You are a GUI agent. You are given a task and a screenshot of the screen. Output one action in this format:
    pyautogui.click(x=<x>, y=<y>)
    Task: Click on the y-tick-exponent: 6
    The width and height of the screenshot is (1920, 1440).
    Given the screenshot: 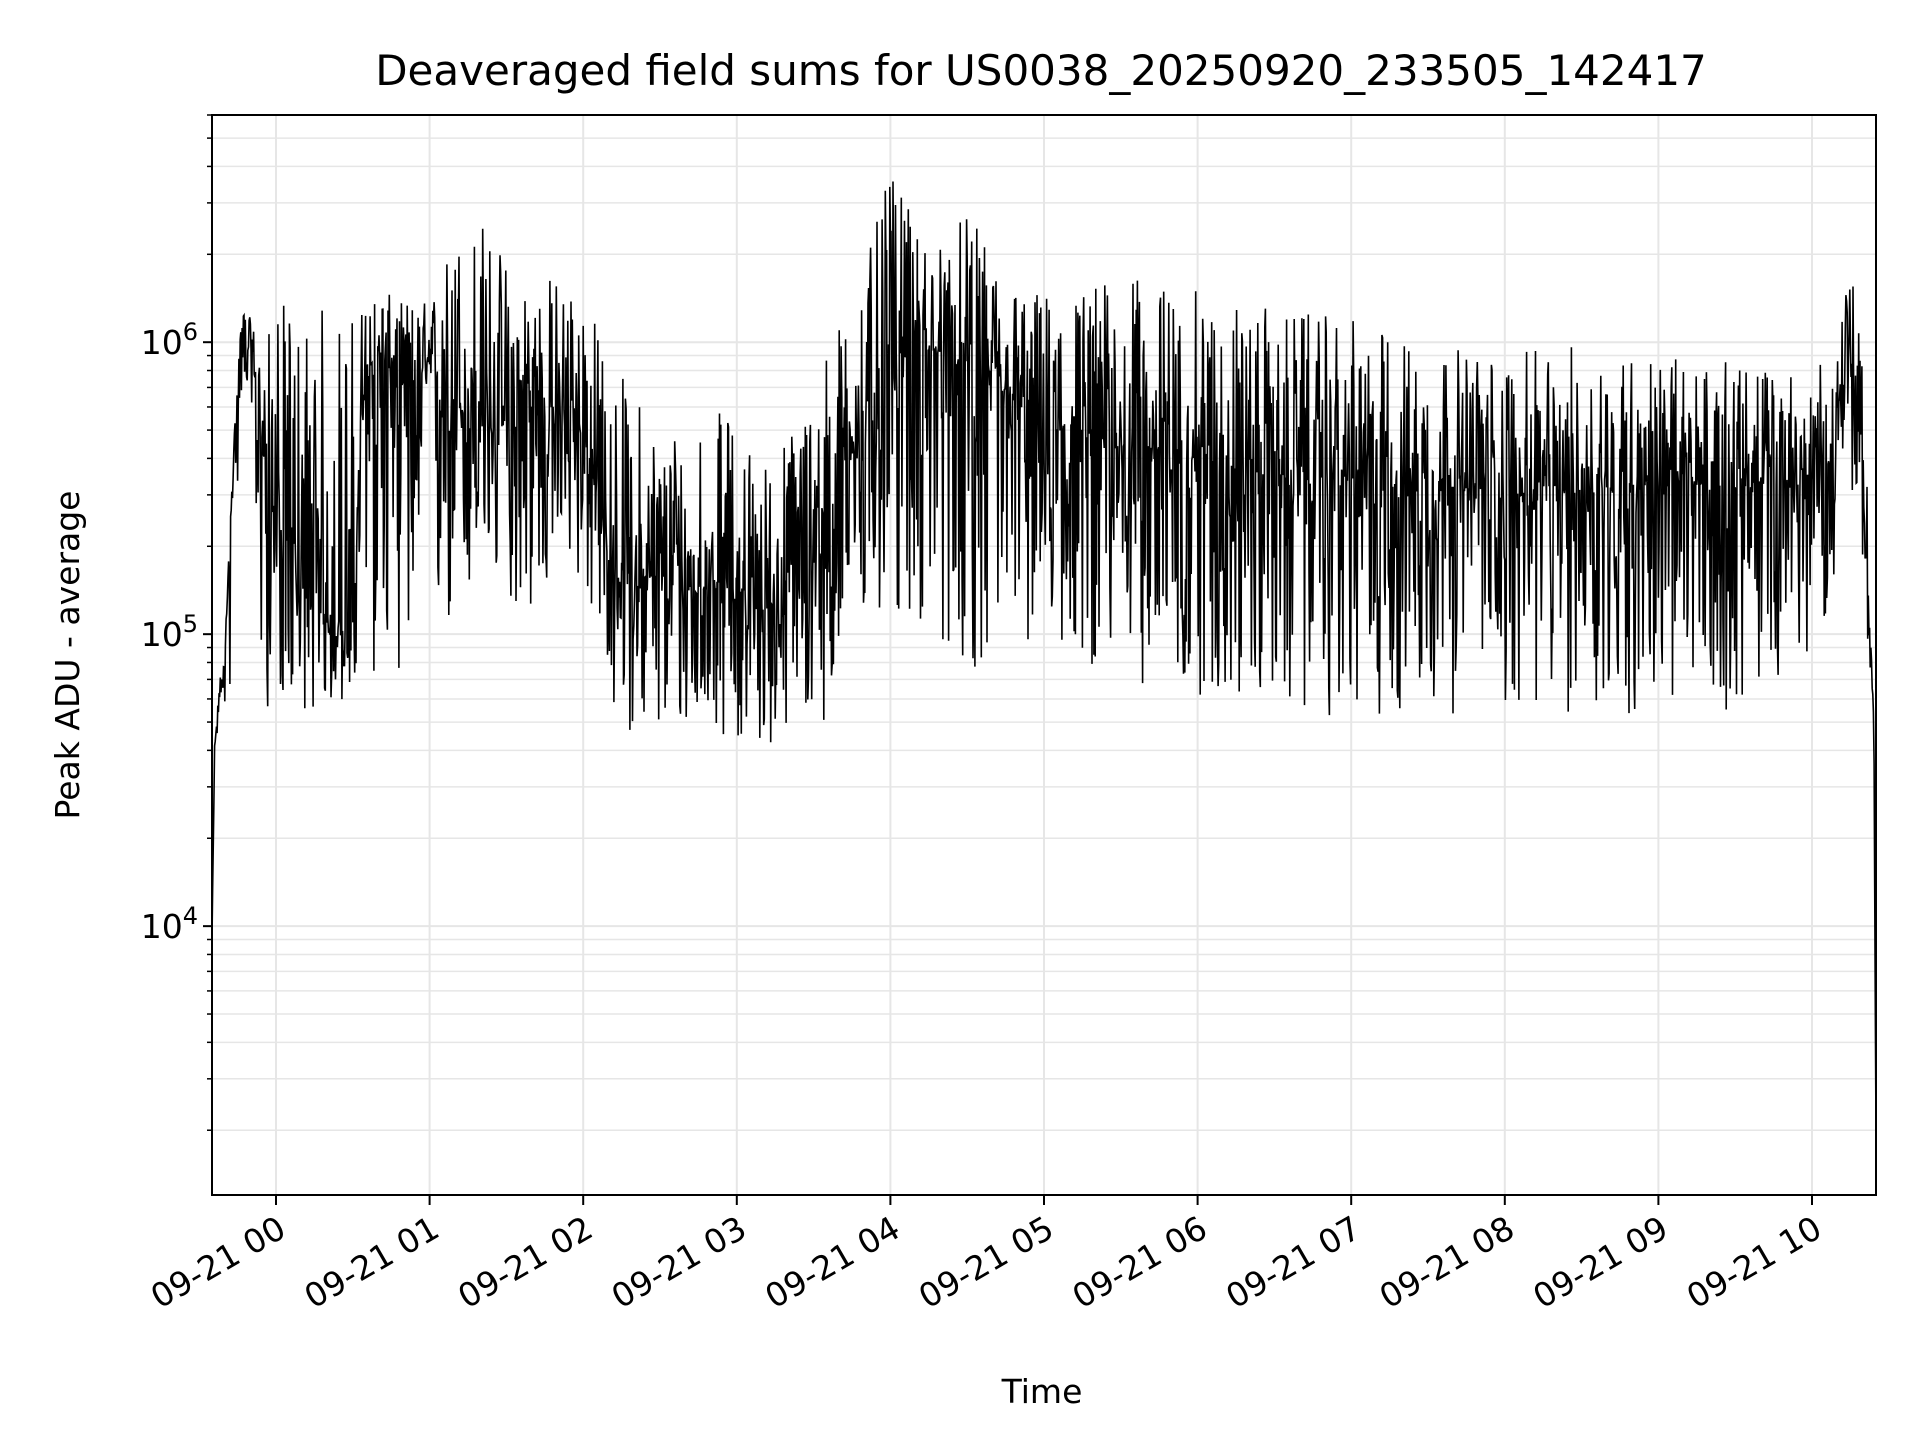 What is the action you would take?
    pyautogui.click(x=190, y=332)
    